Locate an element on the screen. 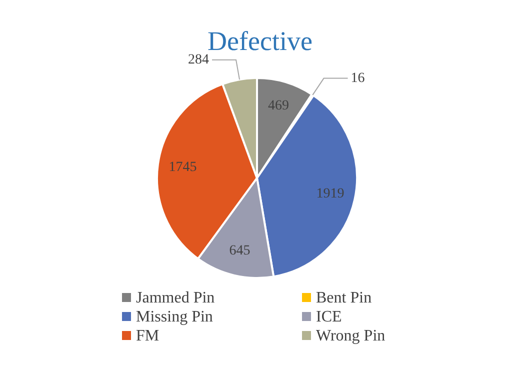 Image resolution: width=512 pixels, height=380 pixels. legend-label: Wrong Pin is located at coordinates (351, 336).